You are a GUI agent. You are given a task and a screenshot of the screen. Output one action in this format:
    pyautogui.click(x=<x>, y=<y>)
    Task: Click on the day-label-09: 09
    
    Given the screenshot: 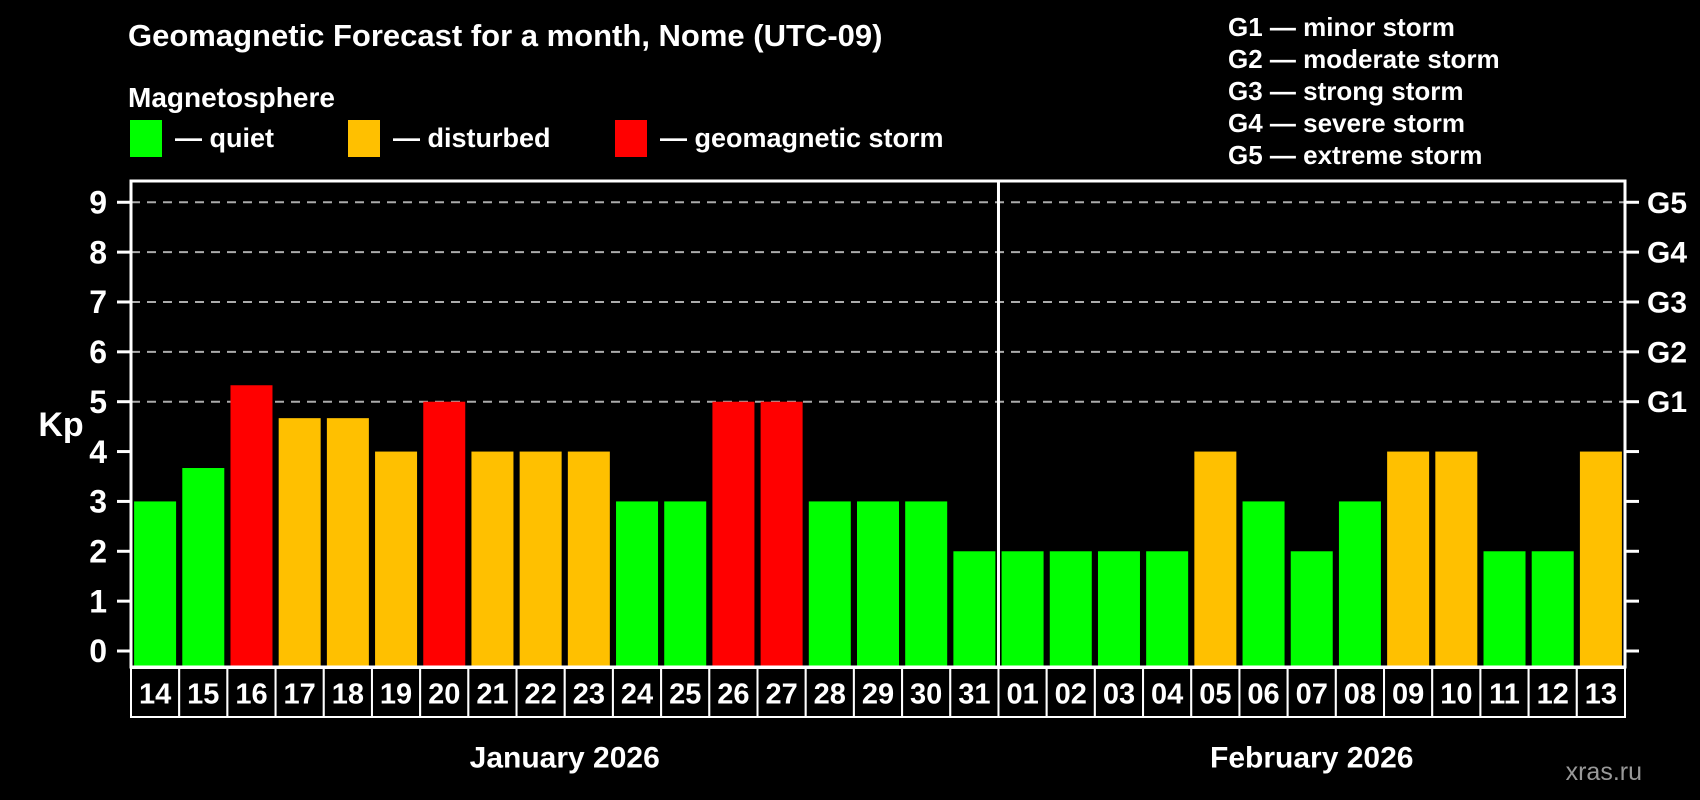 What is the action you would take?
    pyautogui.click(x=1408, y=695)
    